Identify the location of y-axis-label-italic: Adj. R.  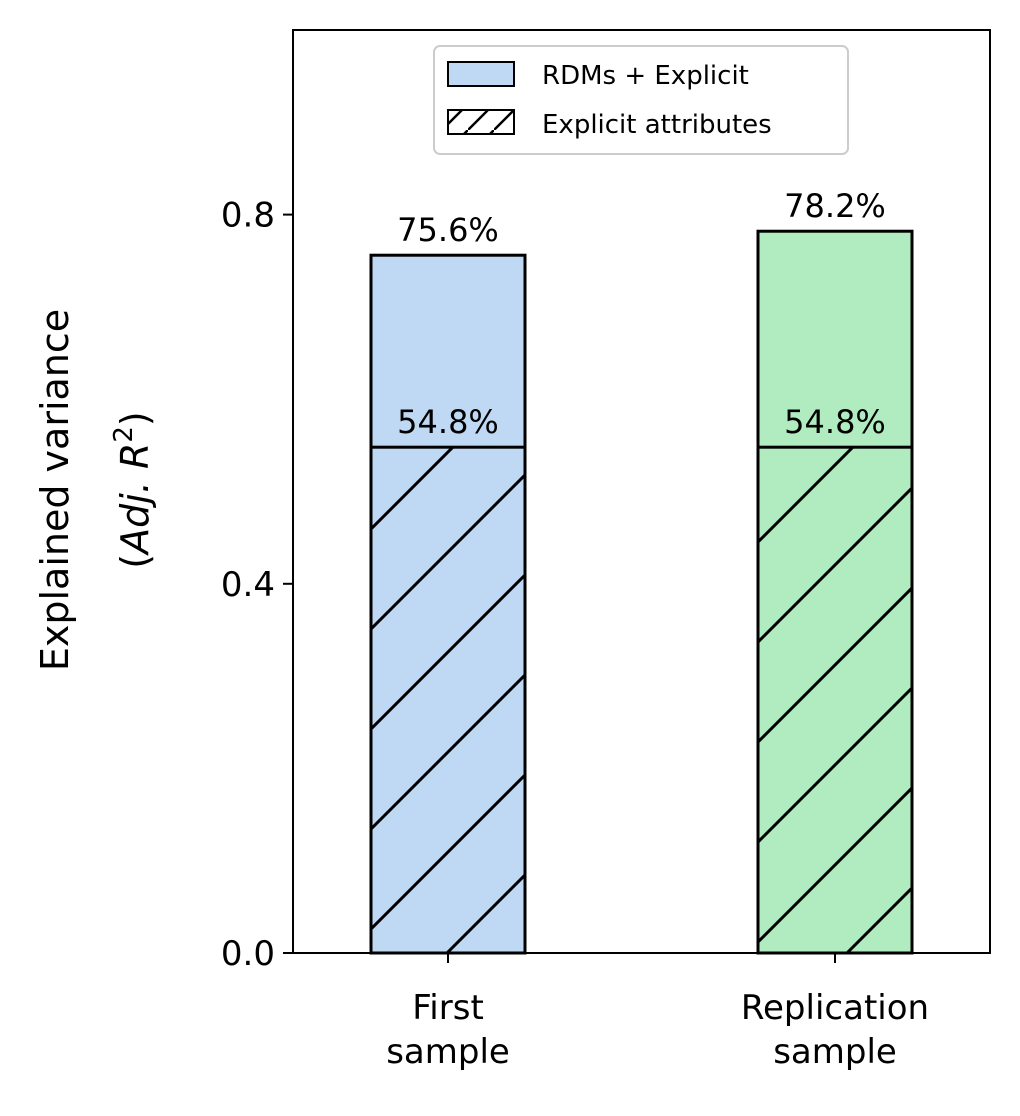
(135, 500).